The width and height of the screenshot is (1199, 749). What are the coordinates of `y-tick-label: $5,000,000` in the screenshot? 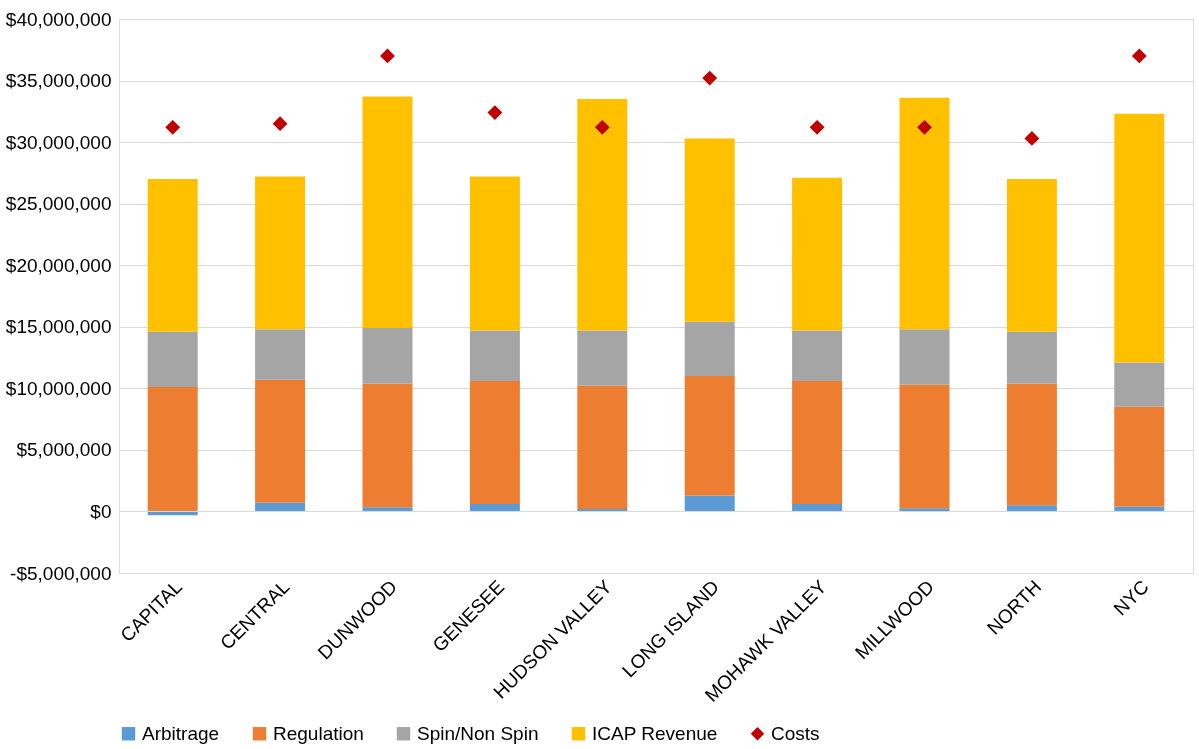 It's located at (64, 450).